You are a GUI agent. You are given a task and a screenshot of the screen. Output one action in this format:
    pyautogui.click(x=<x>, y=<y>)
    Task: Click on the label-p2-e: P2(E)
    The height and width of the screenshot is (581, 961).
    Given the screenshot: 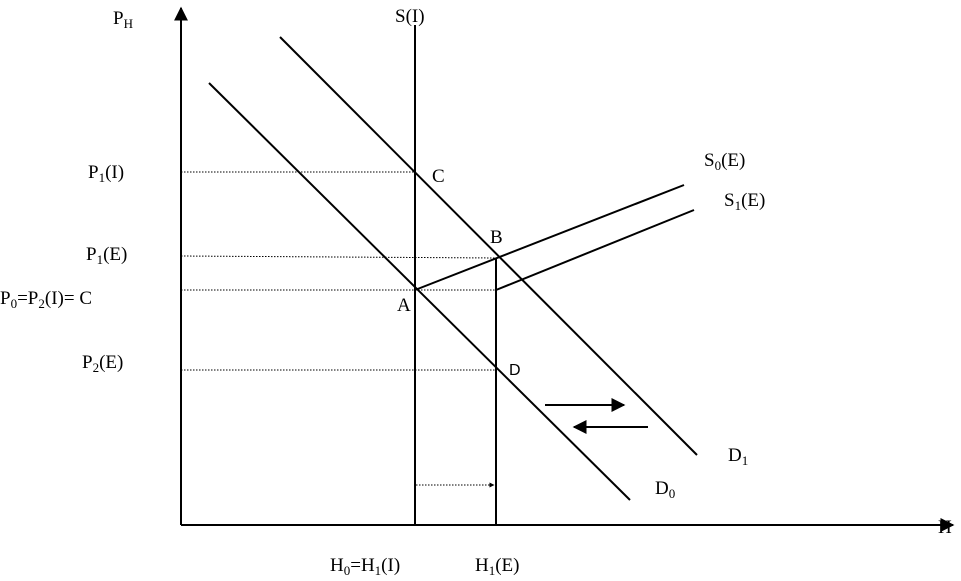 What is the action you would take?
    pyautogui.click(x=102, y=363)
    